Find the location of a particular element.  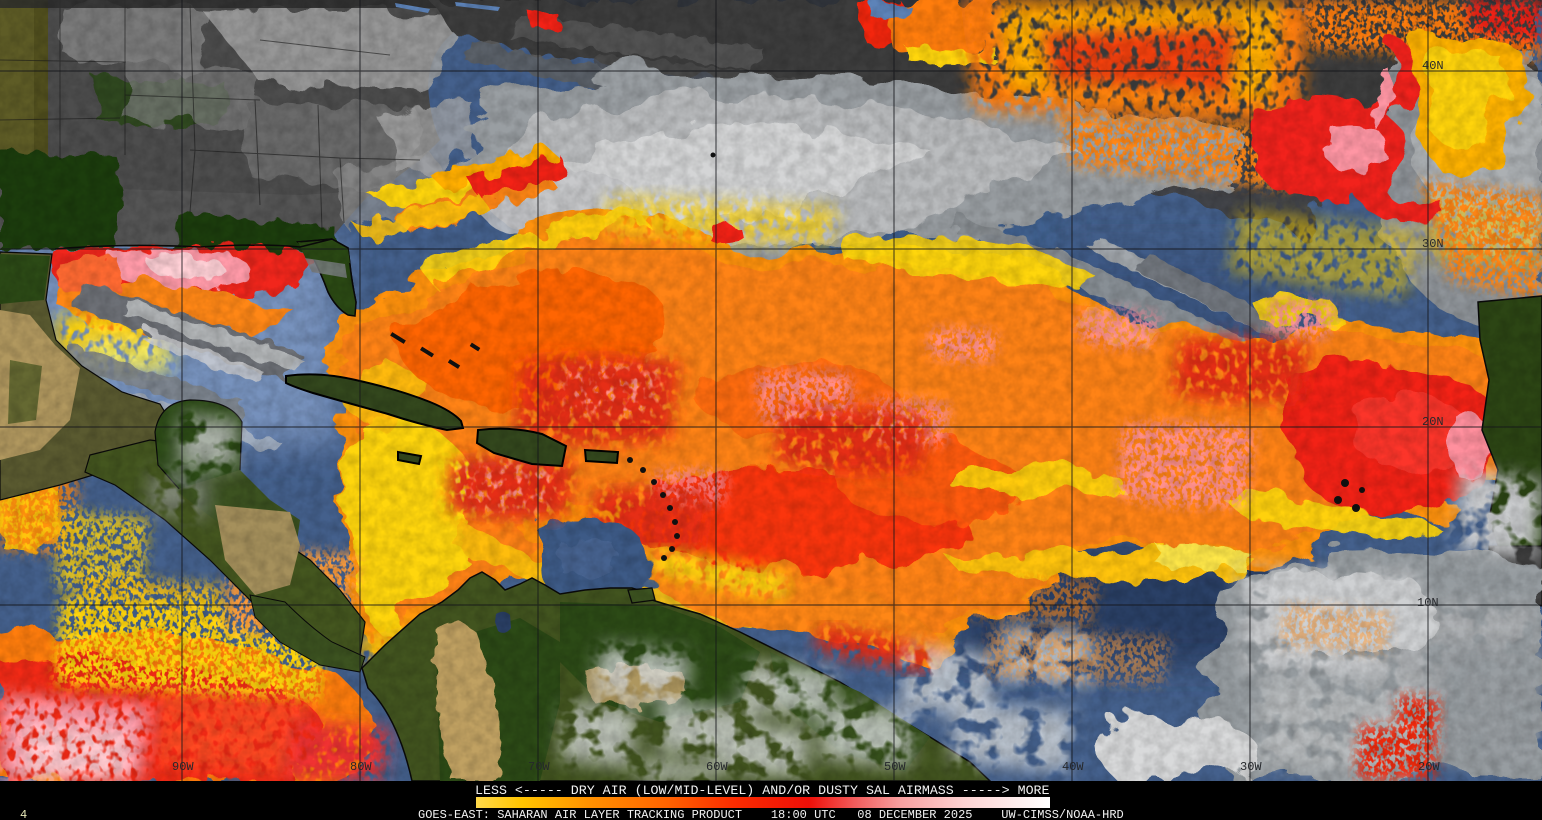

svg-text: 80W is located at coordinates (361, 767).